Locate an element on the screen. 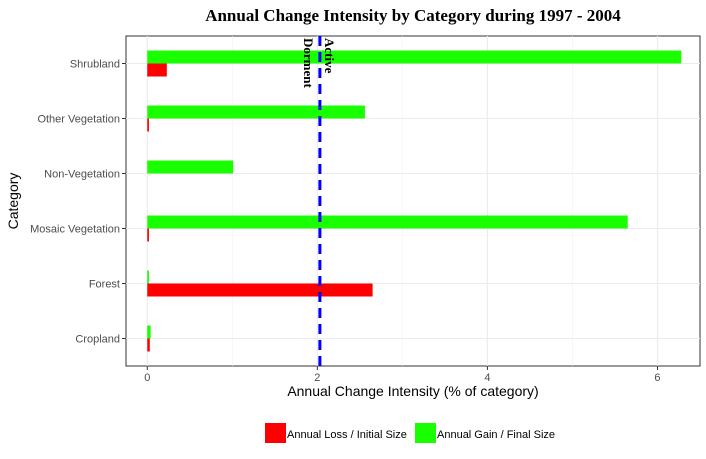  y-axis-title: Category is located at coordinates (13, 201).